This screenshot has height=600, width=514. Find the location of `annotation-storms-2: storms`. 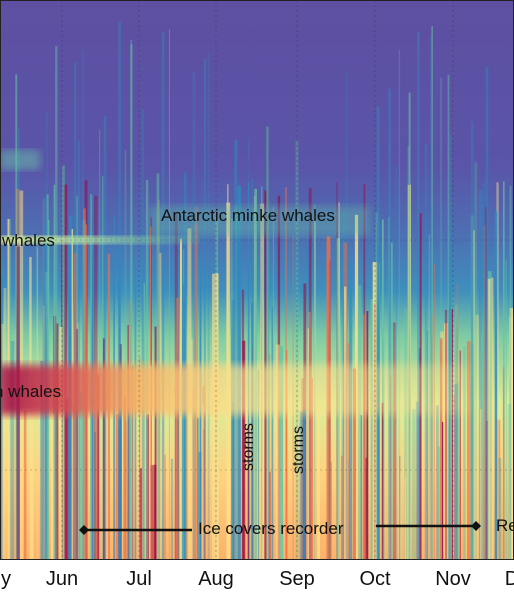

annotation-storms-2: storms is located at coordinates (298, 450).